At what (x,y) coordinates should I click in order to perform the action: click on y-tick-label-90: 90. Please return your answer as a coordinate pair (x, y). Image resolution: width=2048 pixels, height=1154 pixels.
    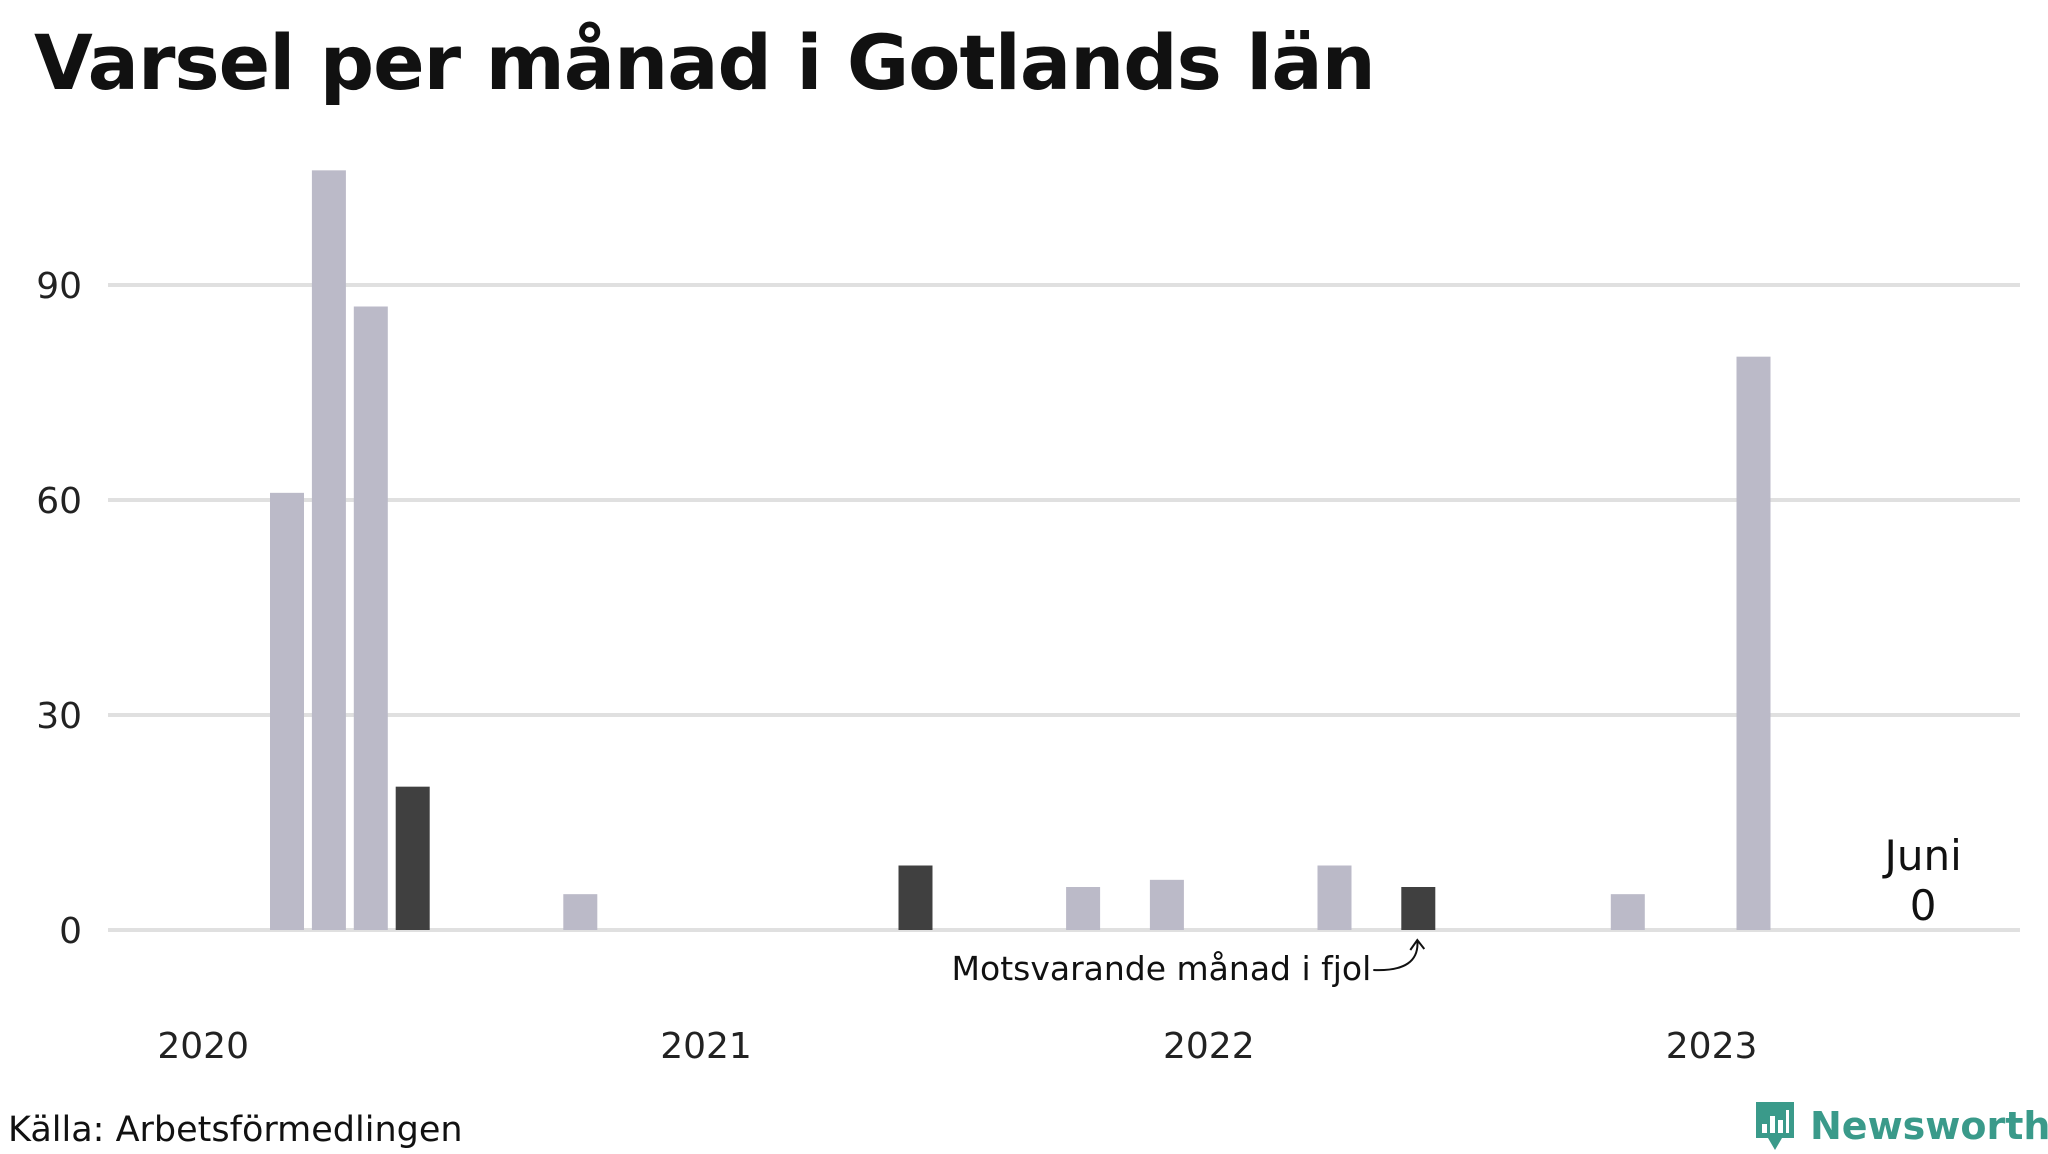
    Looking at the image, I should click on (59, 286).